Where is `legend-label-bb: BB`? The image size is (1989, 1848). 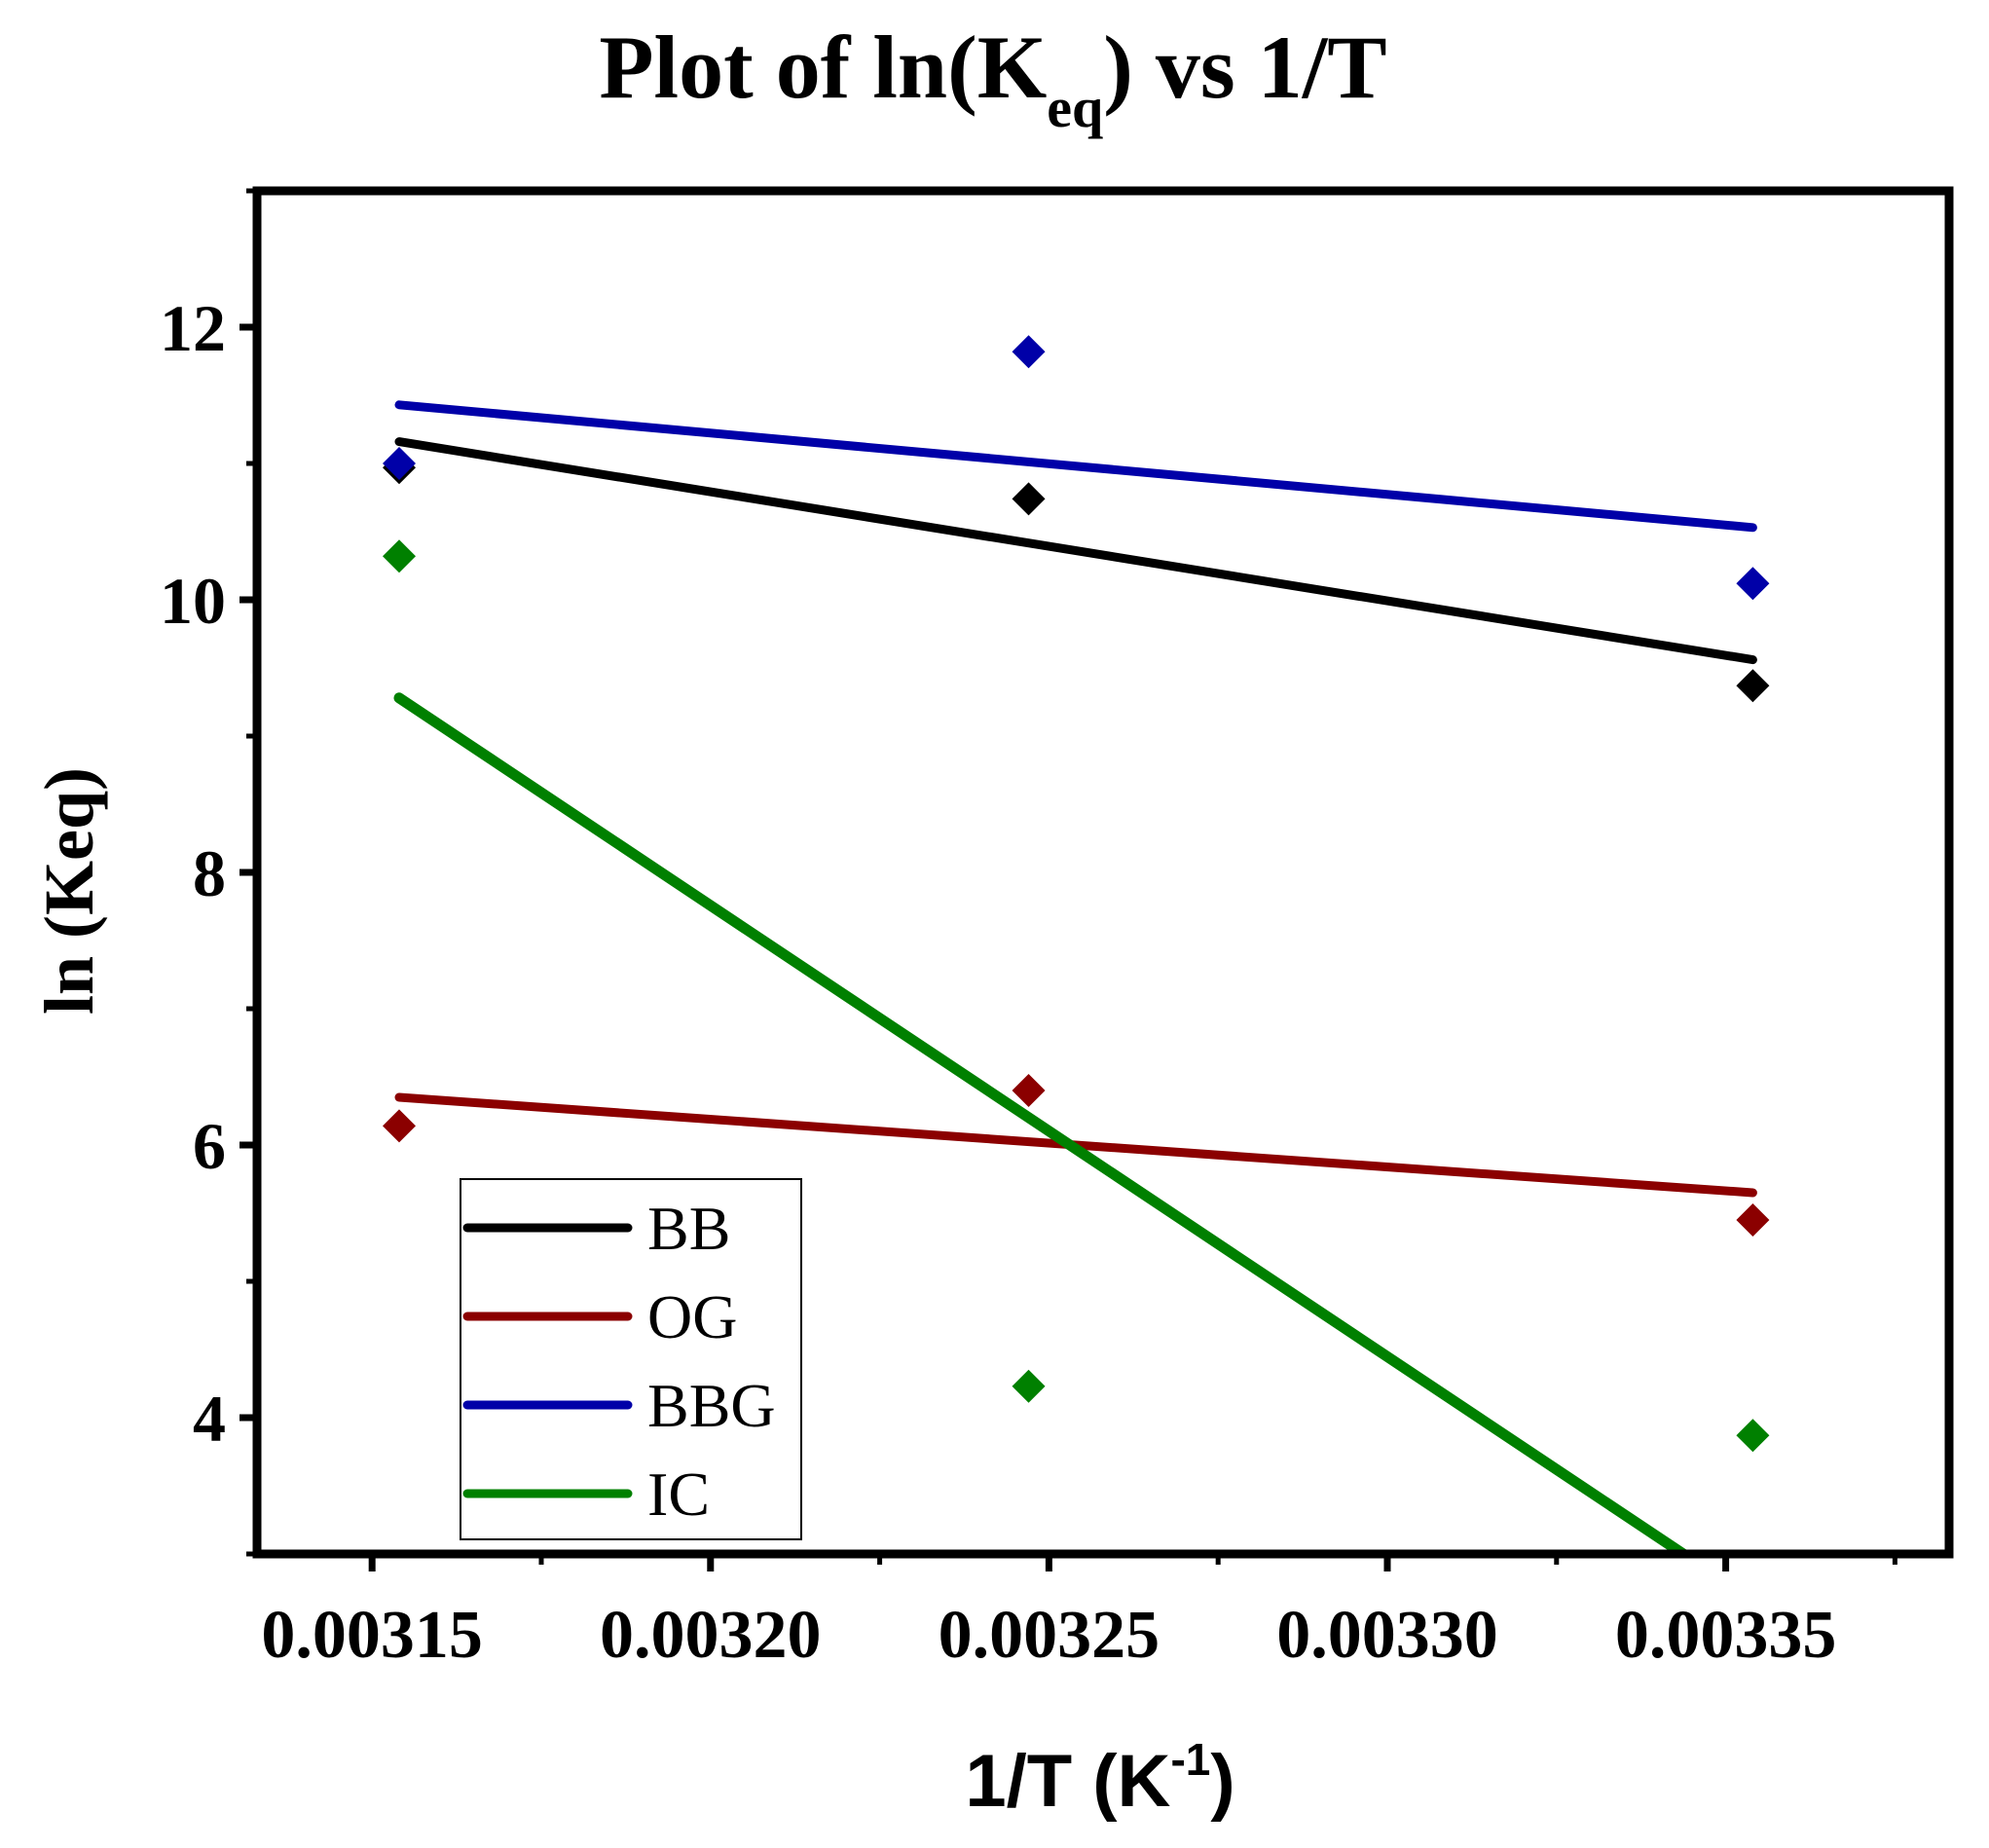 legend-label-bb: BB is located at coordinates (688, 1228).